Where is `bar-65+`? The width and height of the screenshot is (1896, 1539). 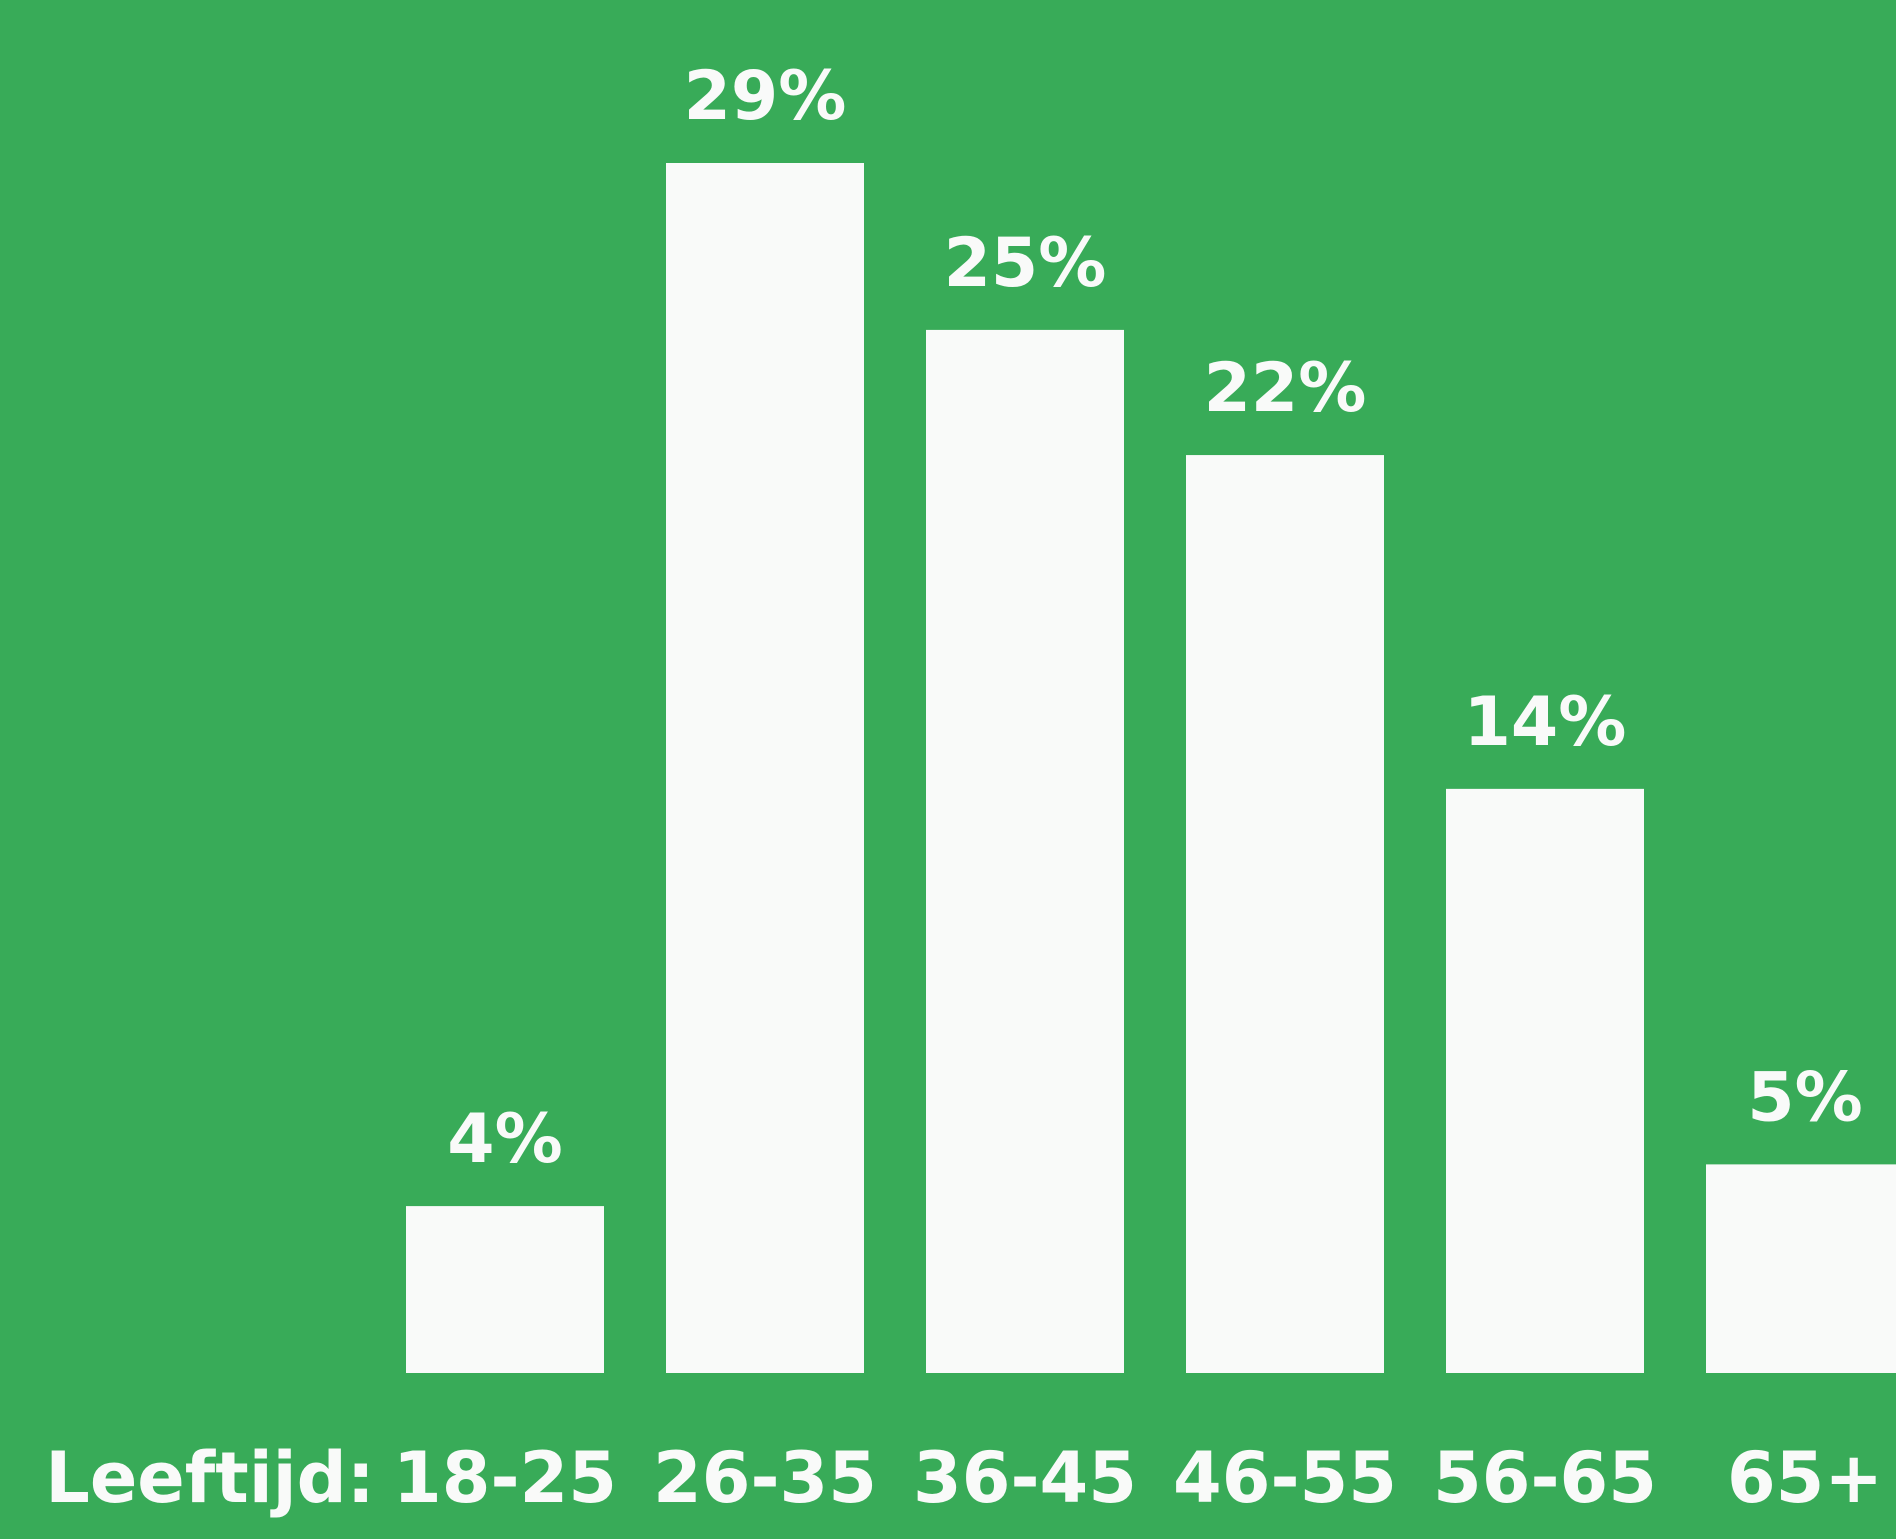
bar-65+ is located at coordinates (1801, 1268).